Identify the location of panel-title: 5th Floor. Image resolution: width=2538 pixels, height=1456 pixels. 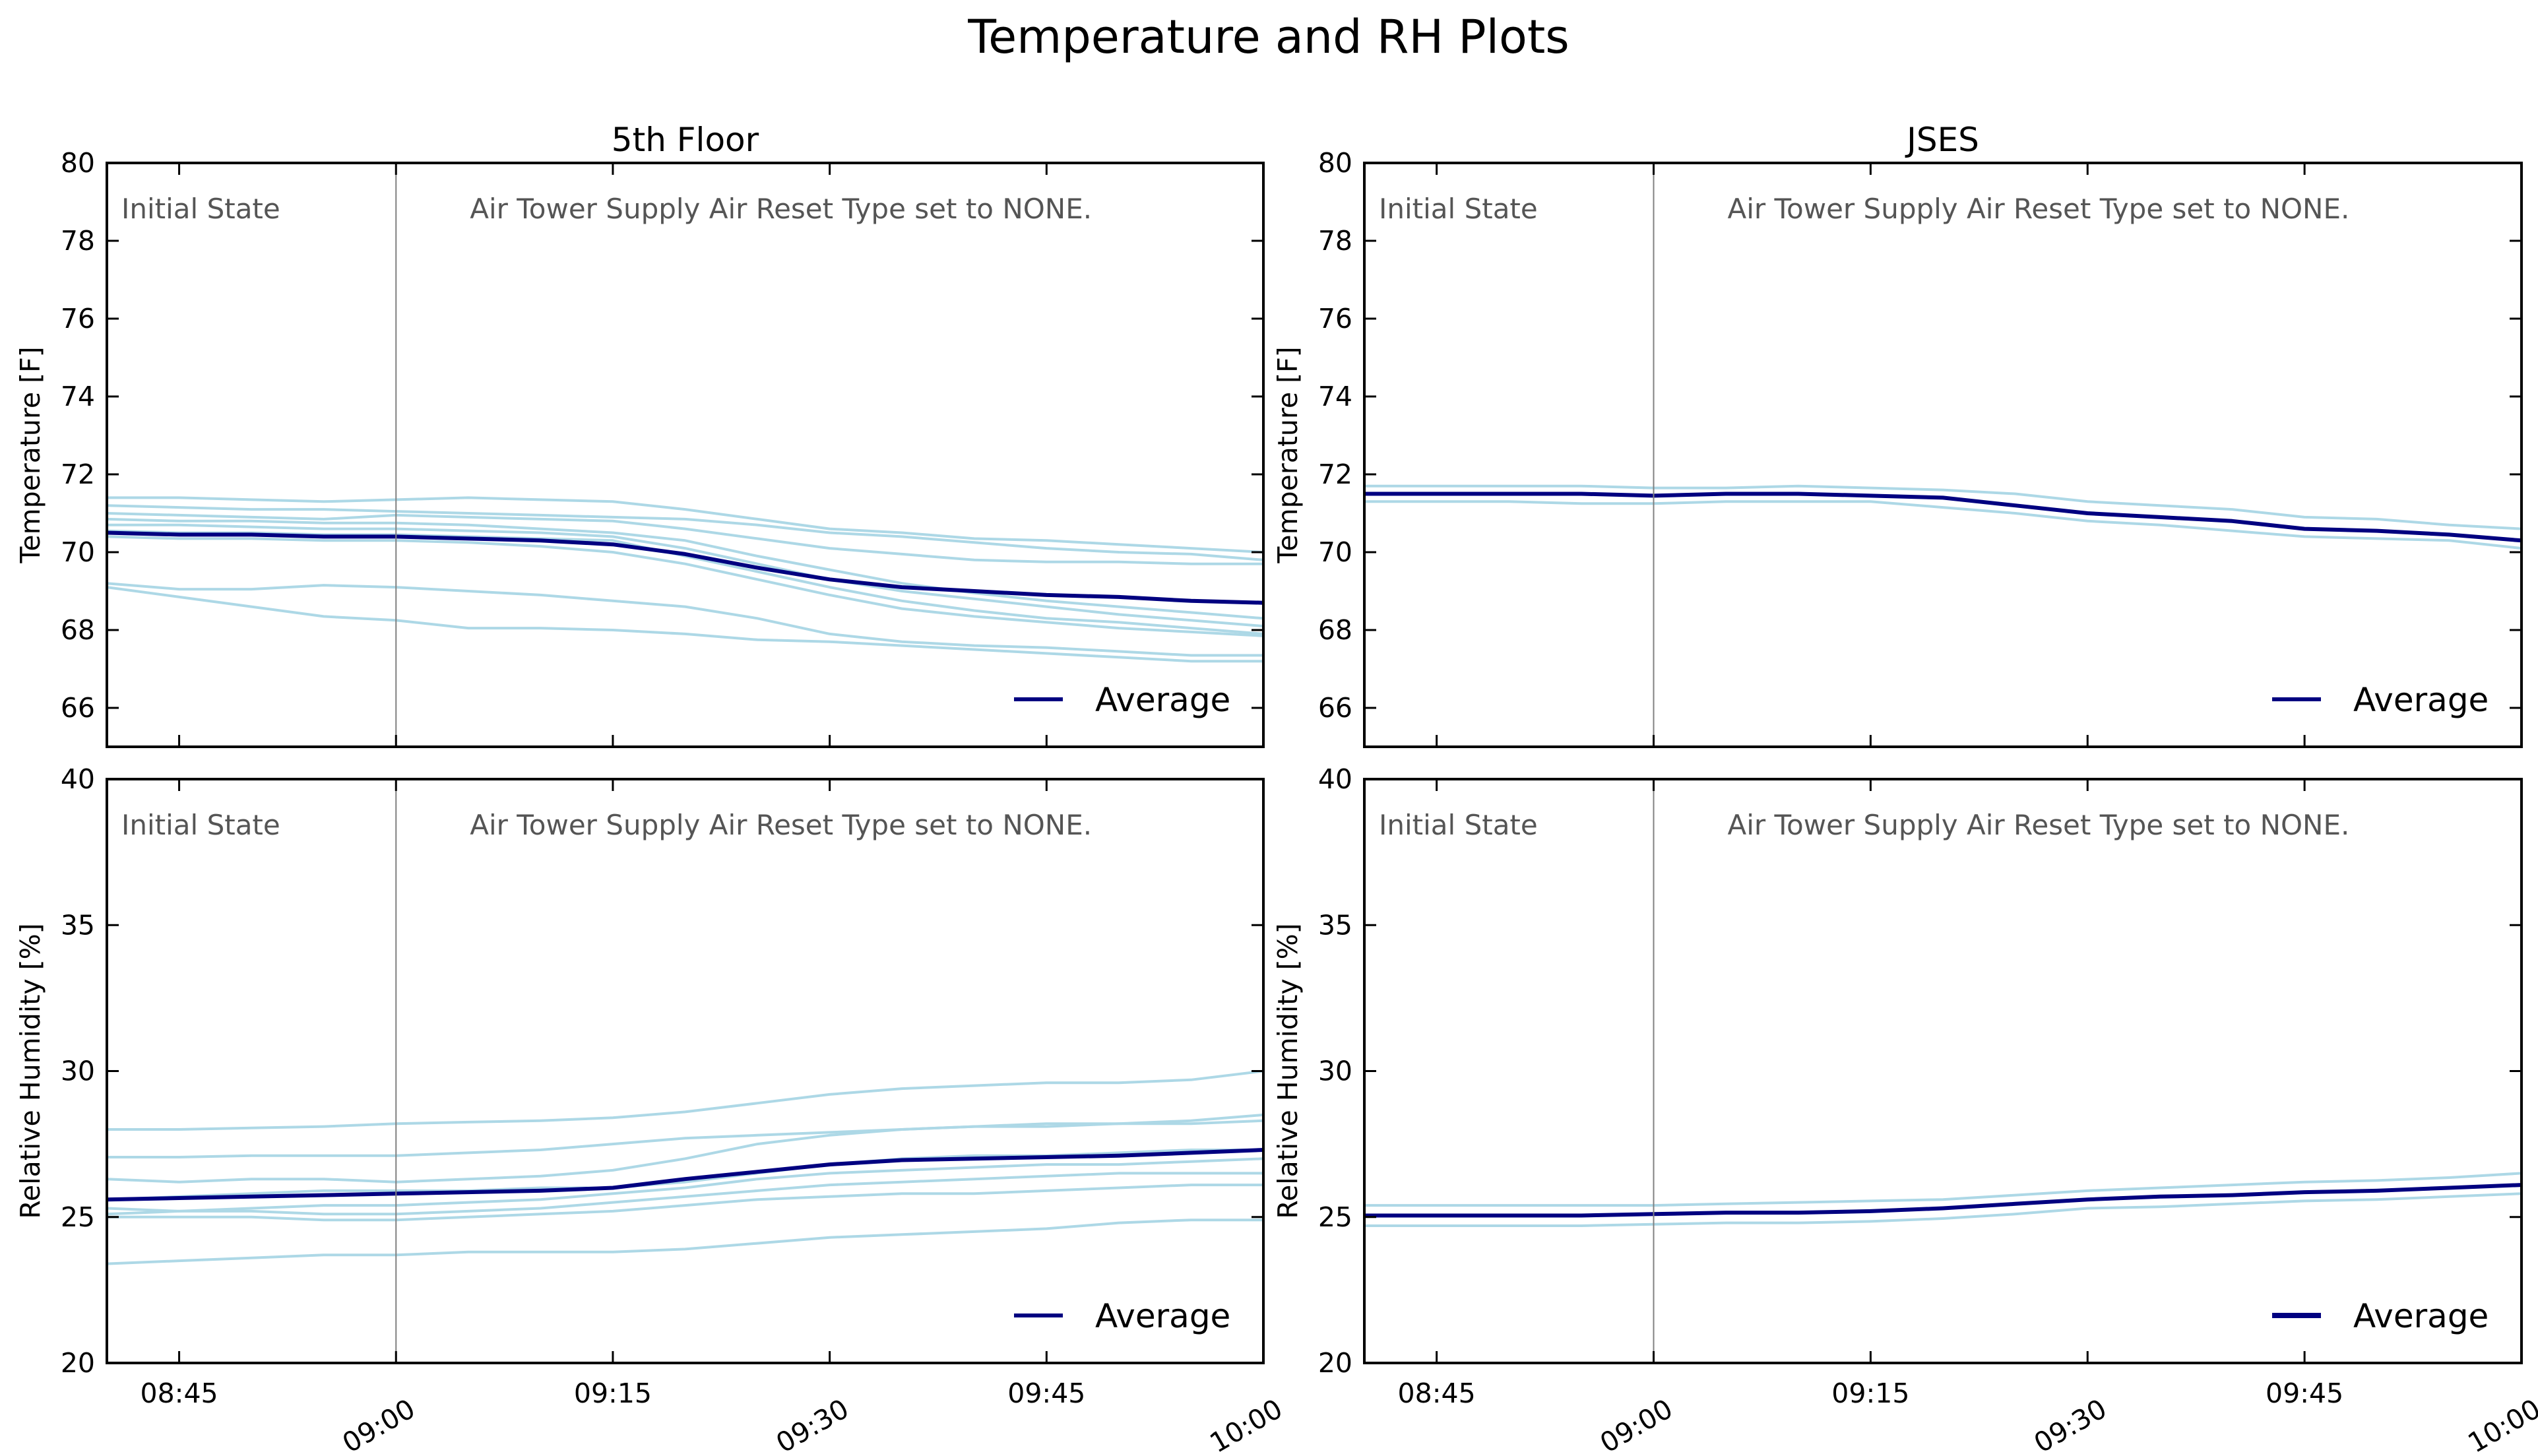
(686, 140).